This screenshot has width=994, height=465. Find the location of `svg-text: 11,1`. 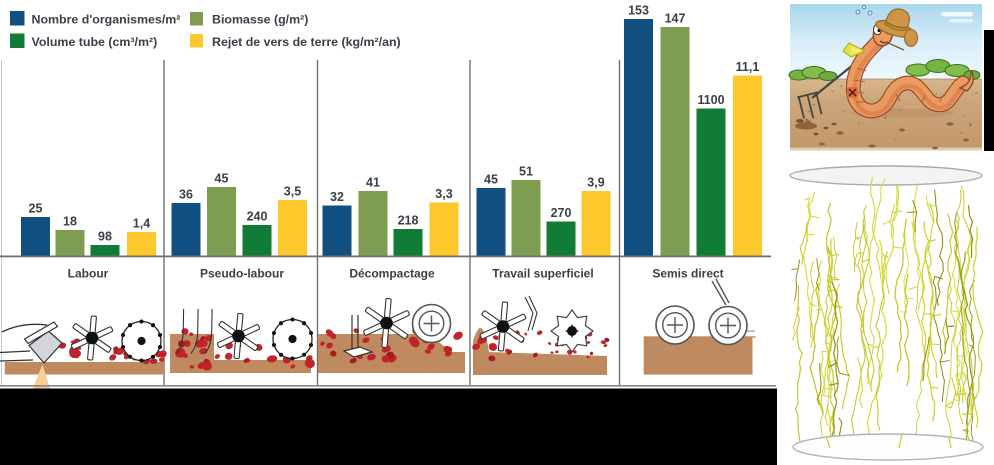

svg-text: 11,1 is located at coordinates (748, 67).